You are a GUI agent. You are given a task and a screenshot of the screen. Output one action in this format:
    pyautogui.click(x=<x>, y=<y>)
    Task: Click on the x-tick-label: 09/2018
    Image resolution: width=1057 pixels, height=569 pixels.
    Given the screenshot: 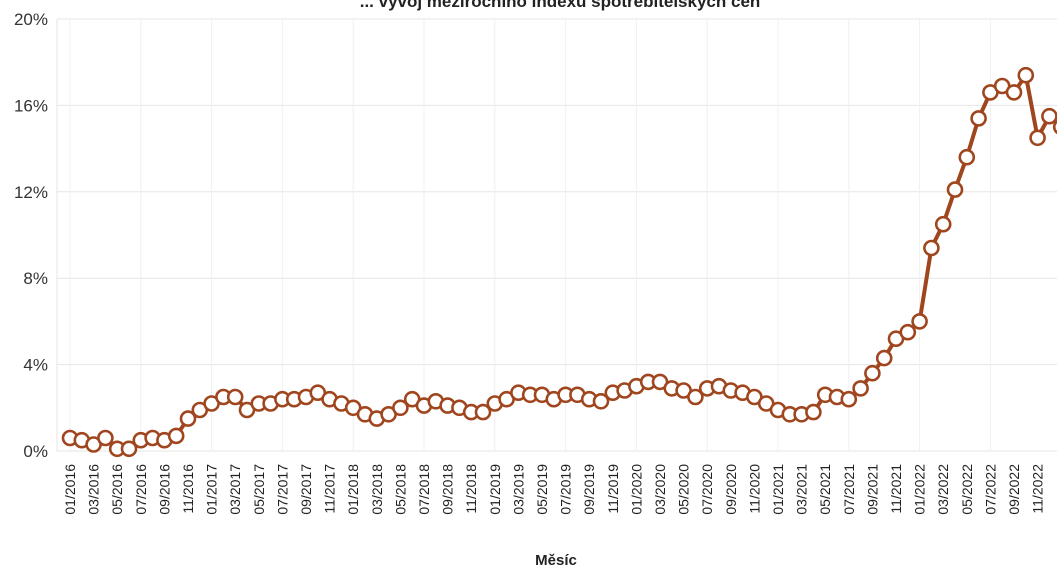 What is the action you would take?
    pyautogui.click(x=448, y=489)
    